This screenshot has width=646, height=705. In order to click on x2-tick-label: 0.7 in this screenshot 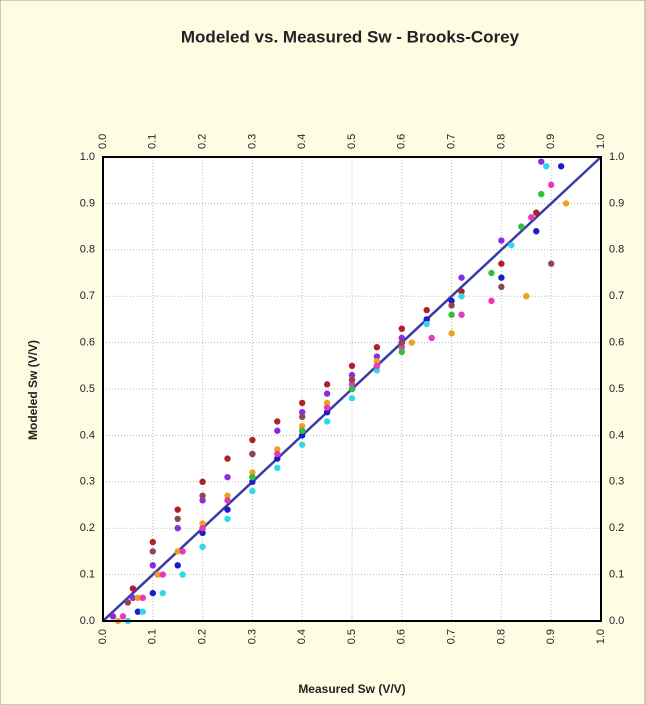, I will do `click(452, 141)`.